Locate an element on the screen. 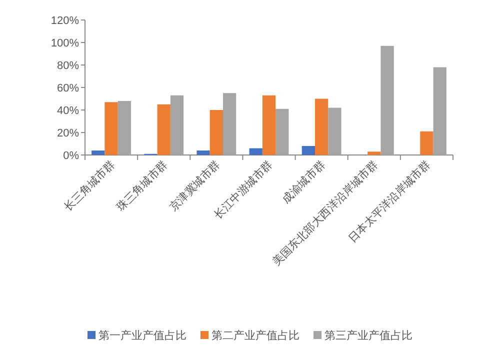 This screenshot has height=362, width=500. y-tick-label: 40% is located at coordinates (68, 111).